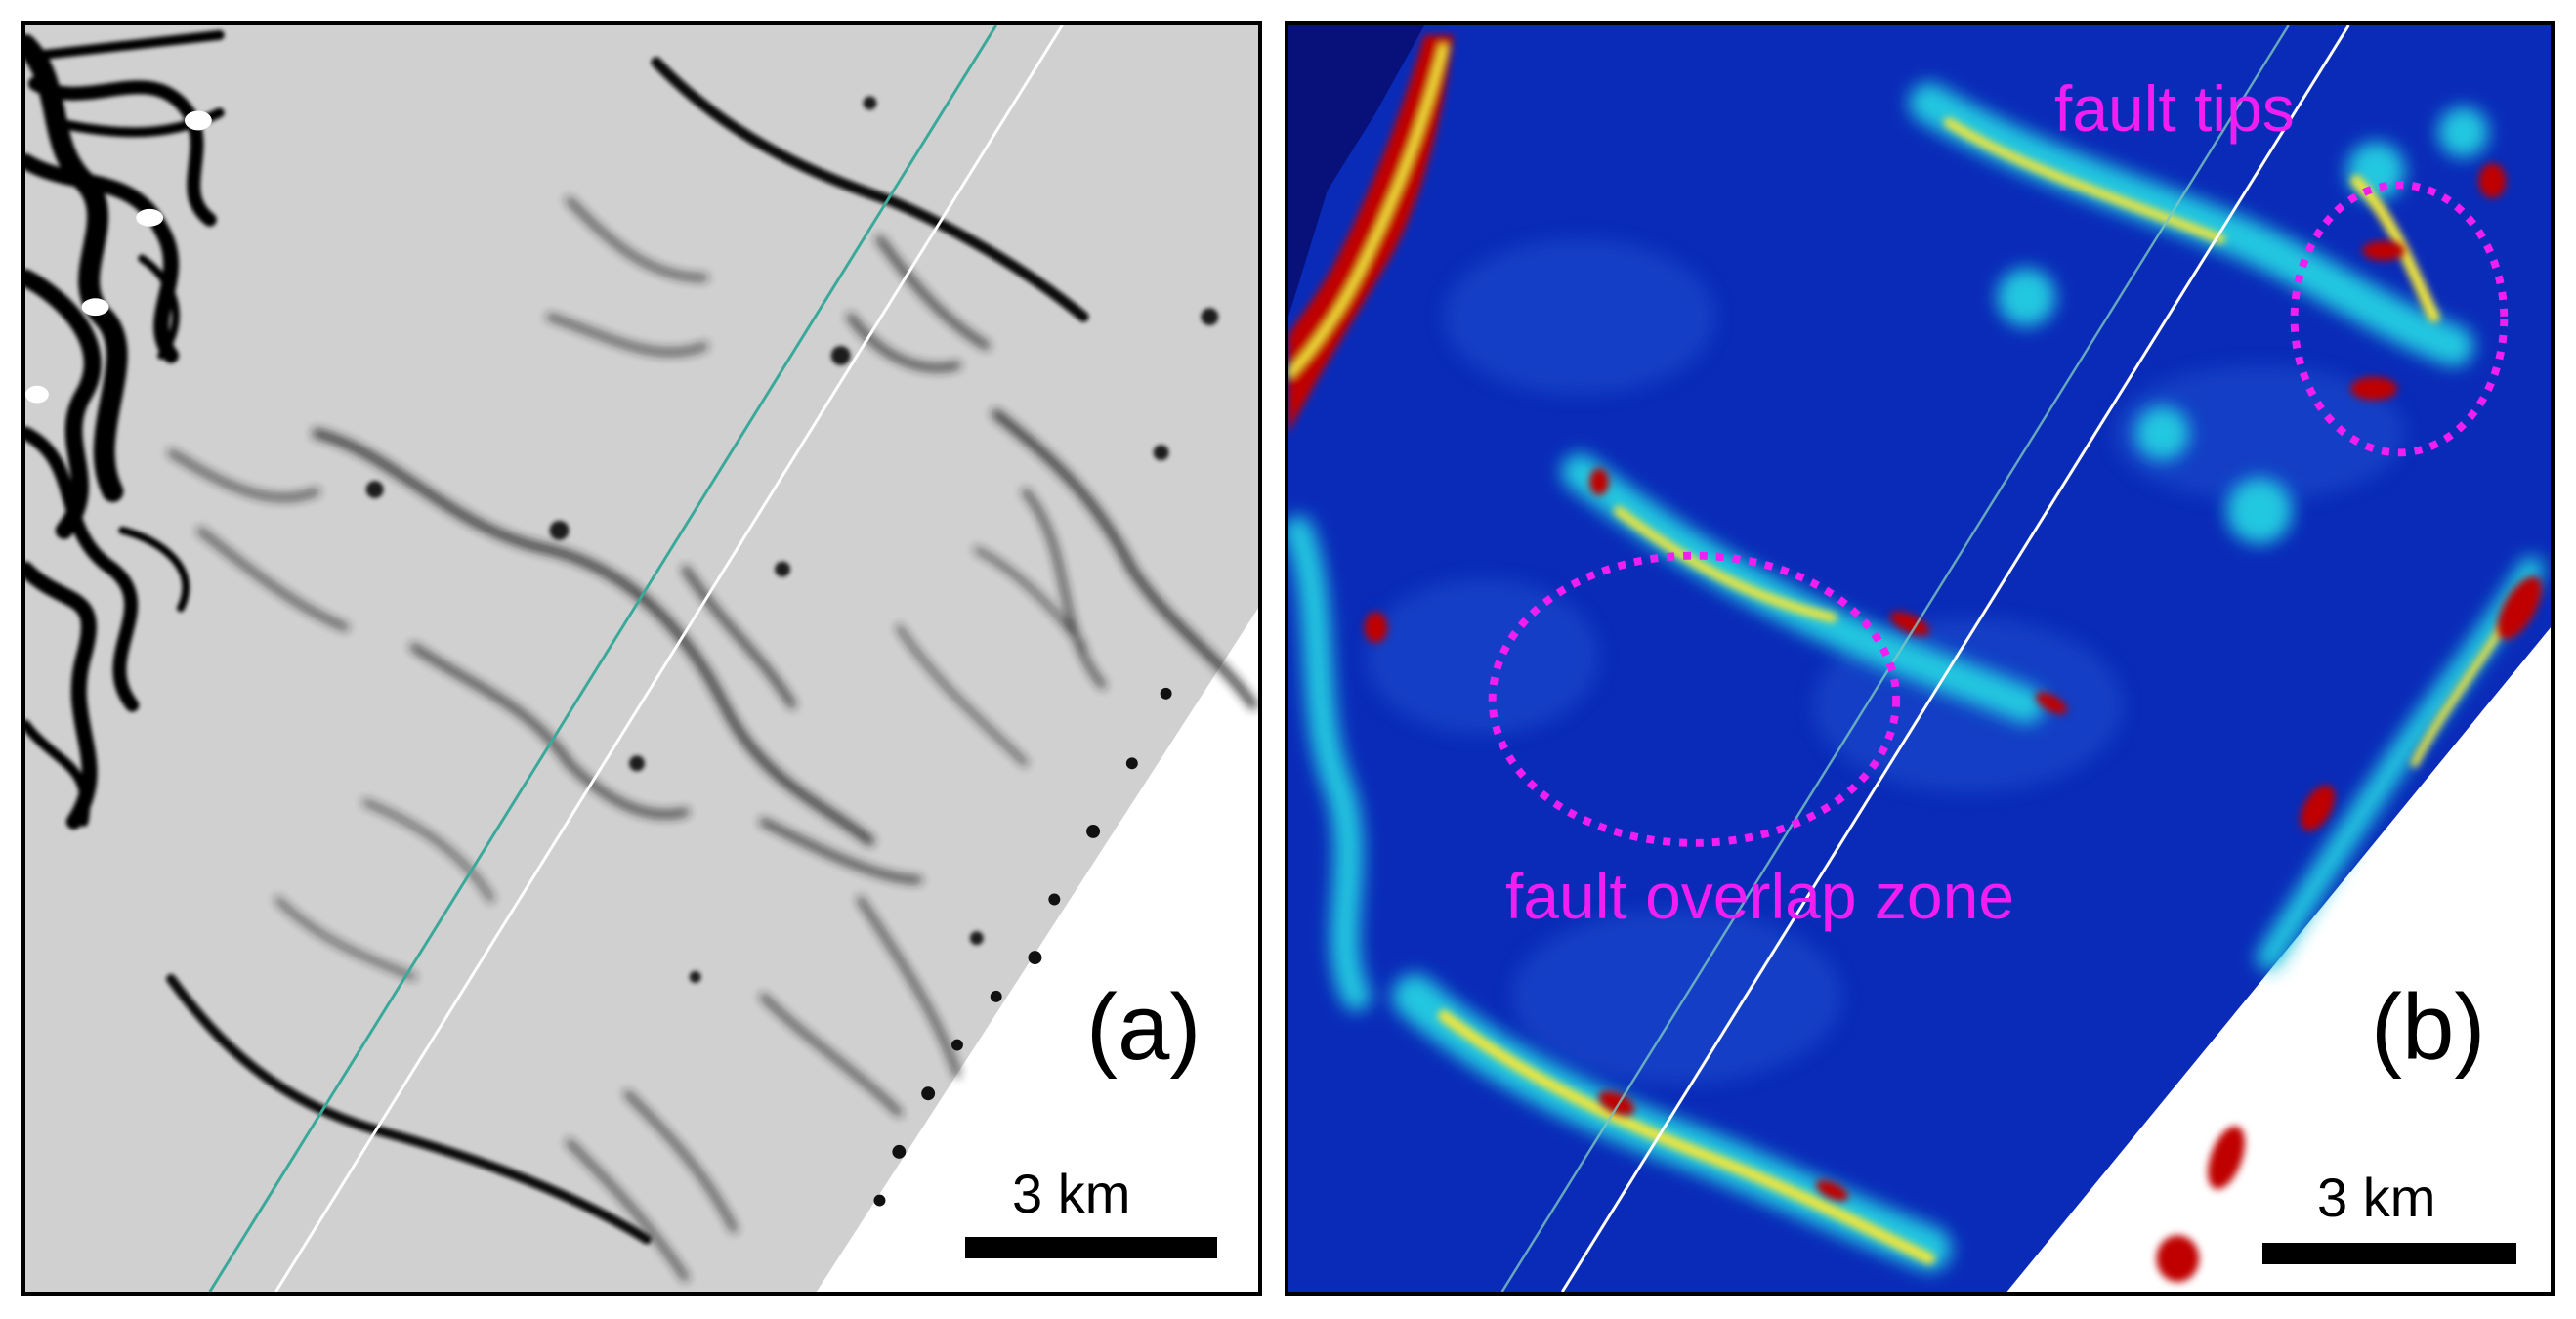 The image size is (2576, 1319). What do you see at coordinates (2428, 1027) in the screenshot?
I see `panel-label: (b)` at bounding box center [2428, 1027].